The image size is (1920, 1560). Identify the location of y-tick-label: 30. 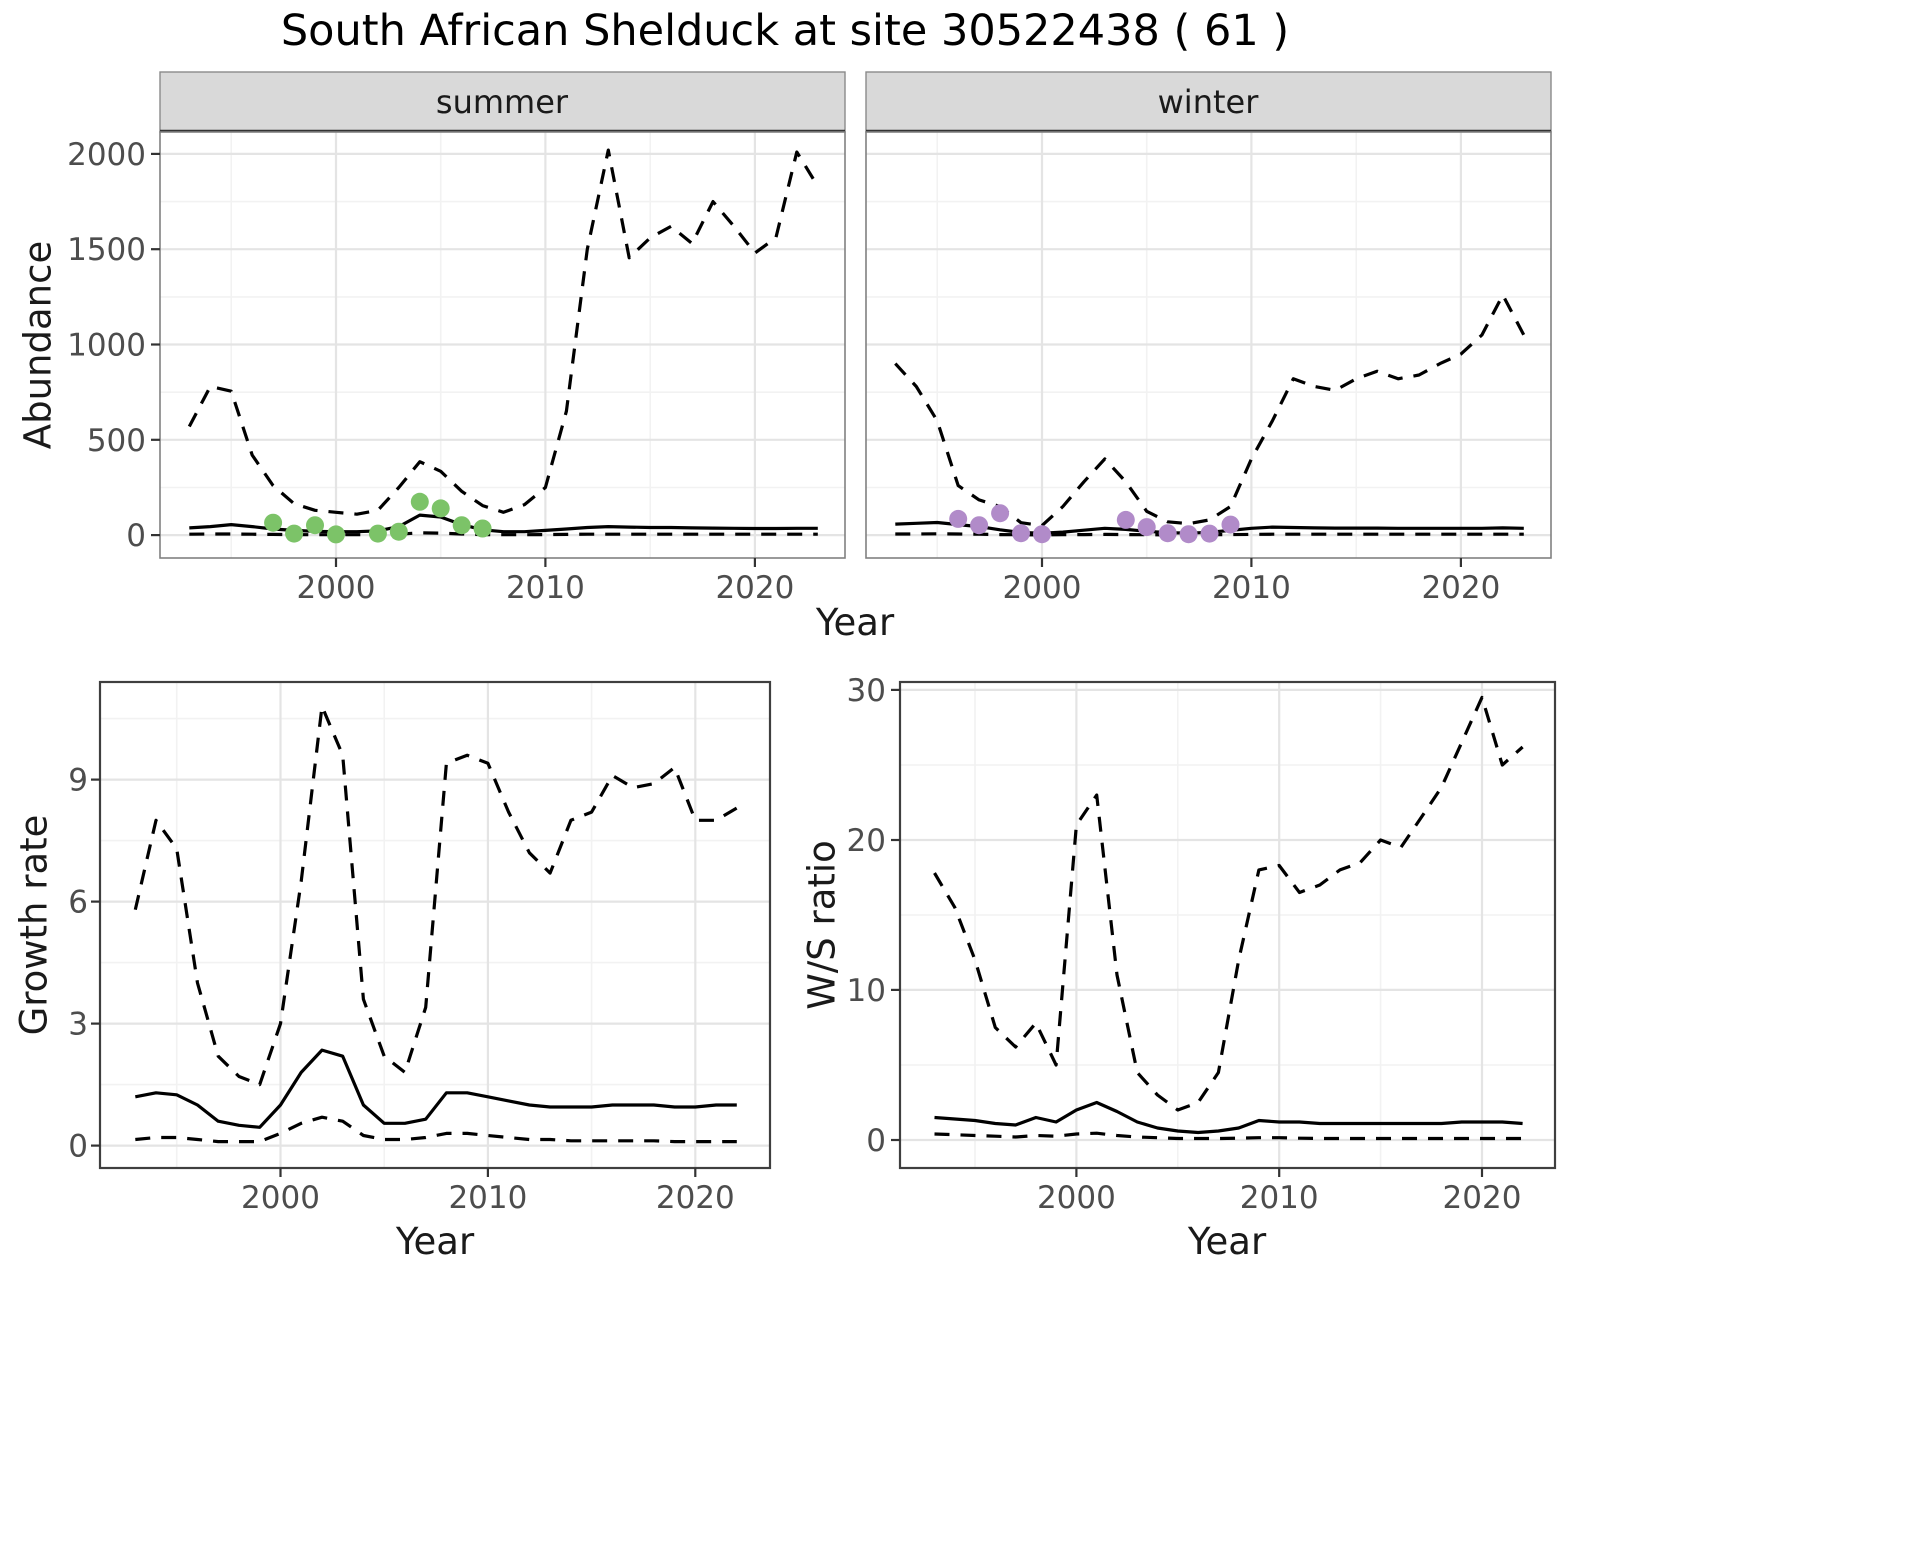
(866, 691).